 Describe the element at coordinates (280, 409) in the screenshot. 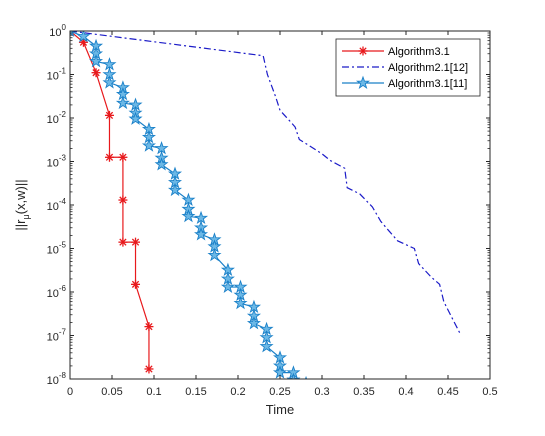

I see `x-axis-title: Time` at that location.